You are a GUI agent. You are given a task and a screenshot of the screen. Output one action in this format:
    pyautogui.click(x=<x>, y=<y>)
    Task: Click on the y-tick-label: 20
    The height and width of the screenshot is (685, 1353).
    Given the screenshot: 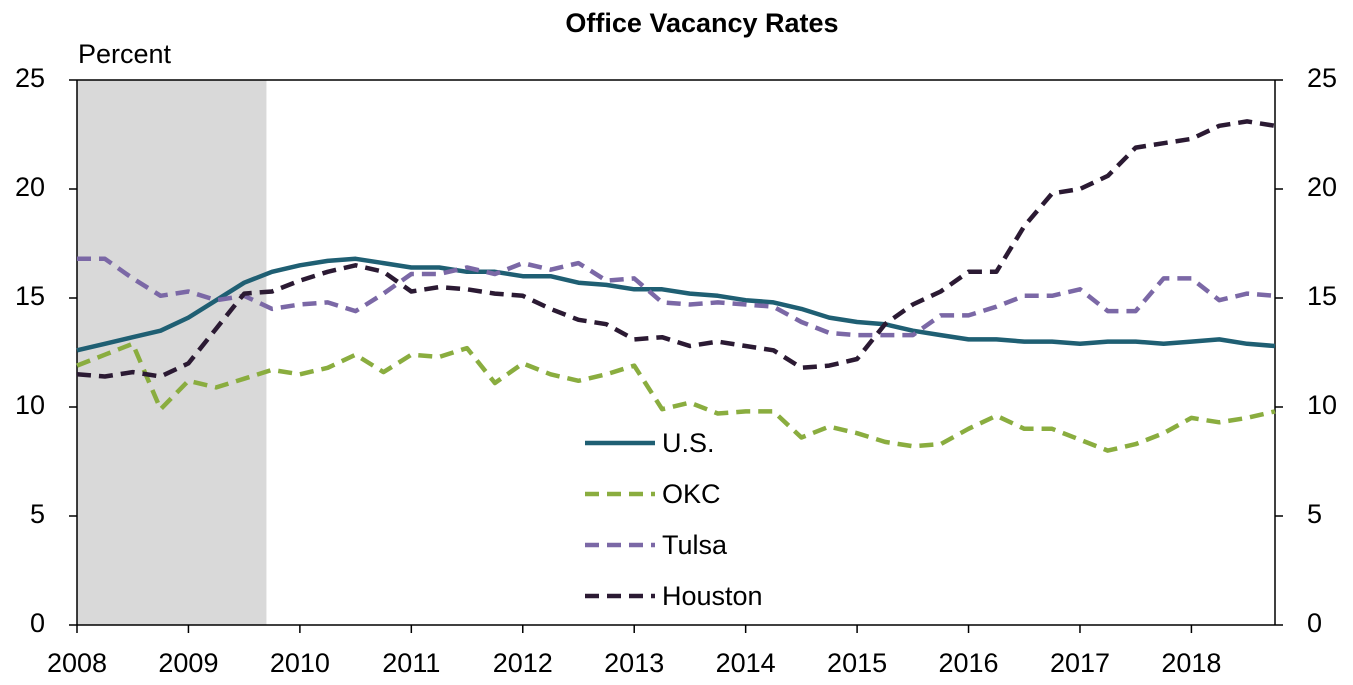 What is the action you would take?
    pyautogui.click(x=30, y=187)
    